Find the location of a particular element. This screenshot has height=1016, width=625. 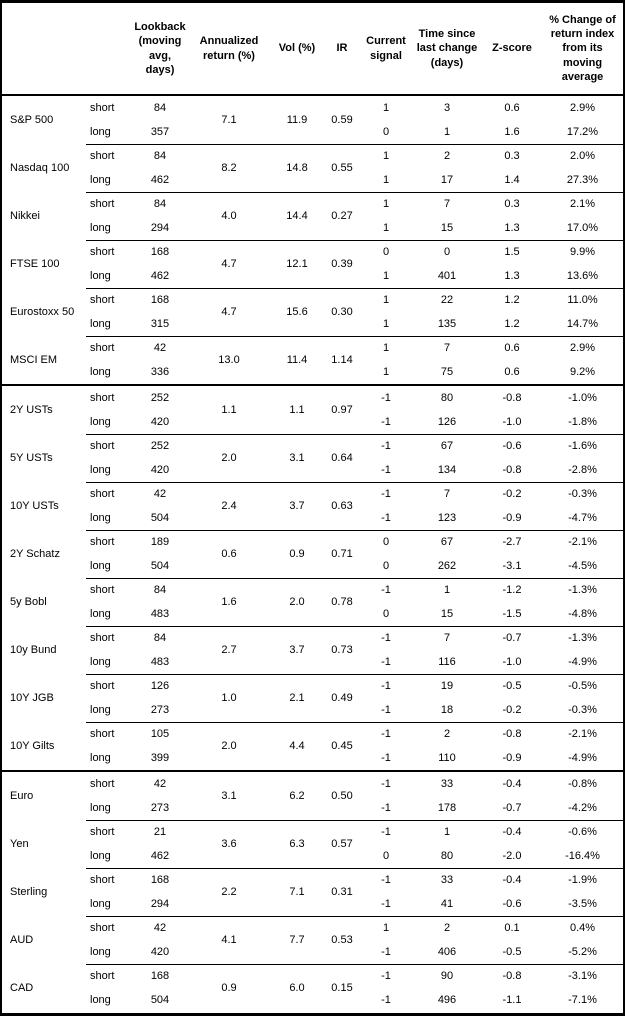

pct-change-value: -0.6% is located at coordinates (582, 832).